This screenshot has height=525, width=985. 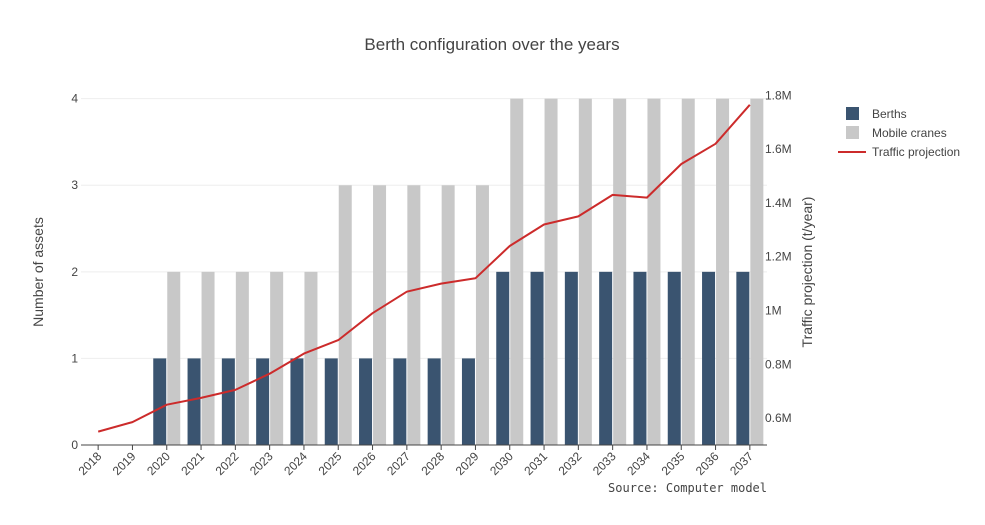 What do you see at coordinates (807, 272) in the screenshot?
I see `y2-axis-title: Traffic projection (t/year)` at bounding box center [807, 272].